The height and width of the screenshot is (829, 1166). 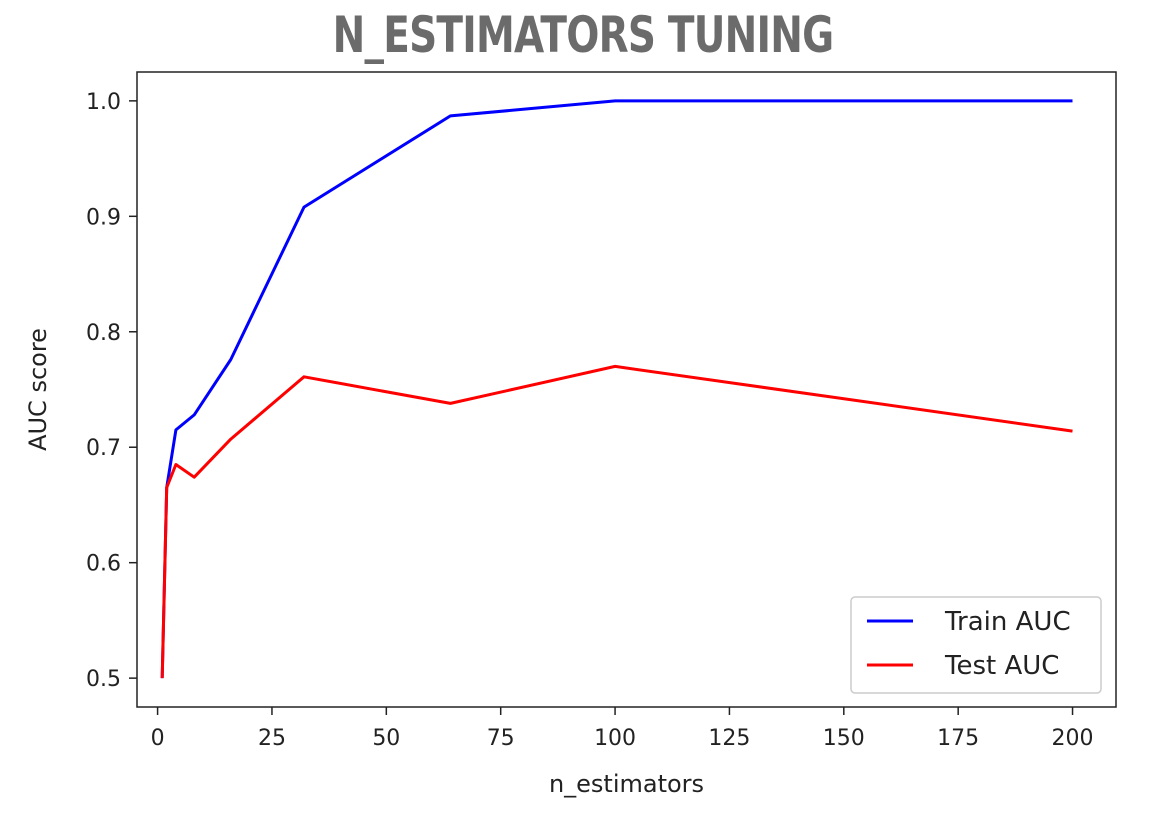 I want to click on y-tick-label: 0.6, so click(x=103, y=564).